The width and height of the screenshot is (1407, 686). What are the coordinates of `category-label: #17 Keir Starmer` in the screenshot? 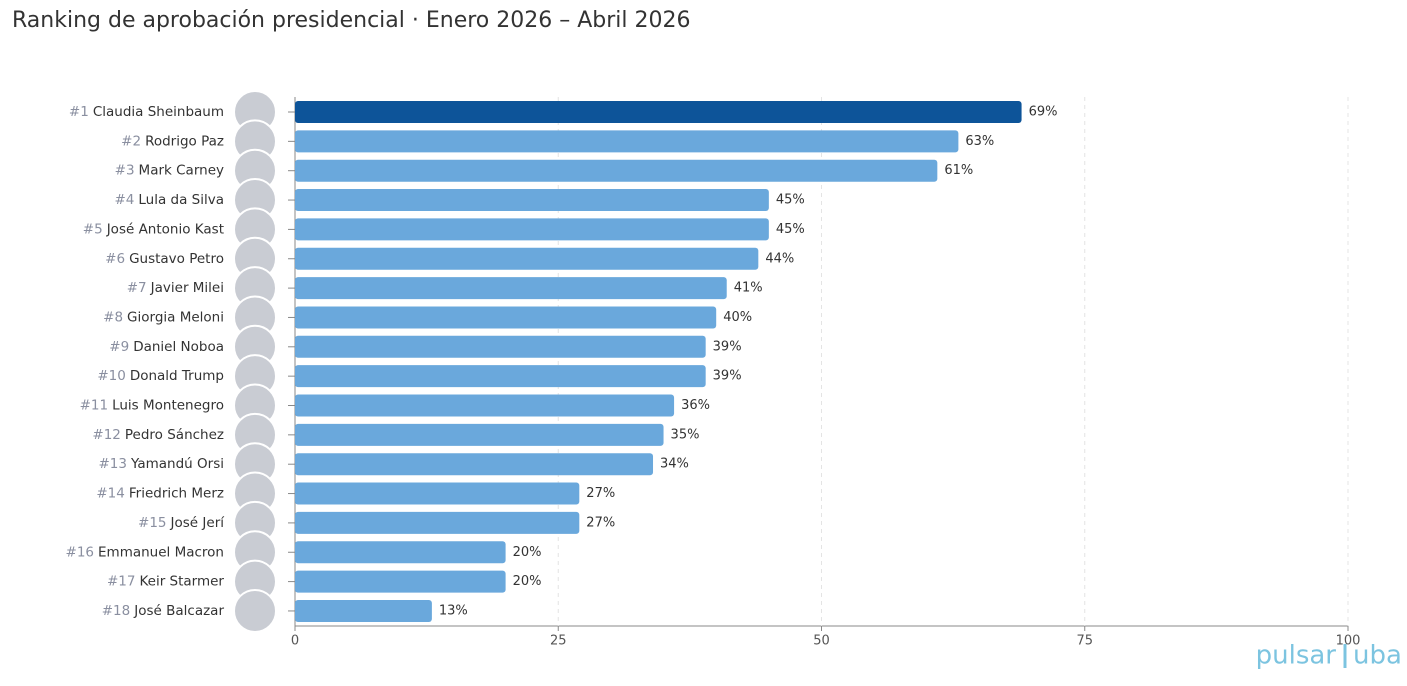 It's located at (165, 582).